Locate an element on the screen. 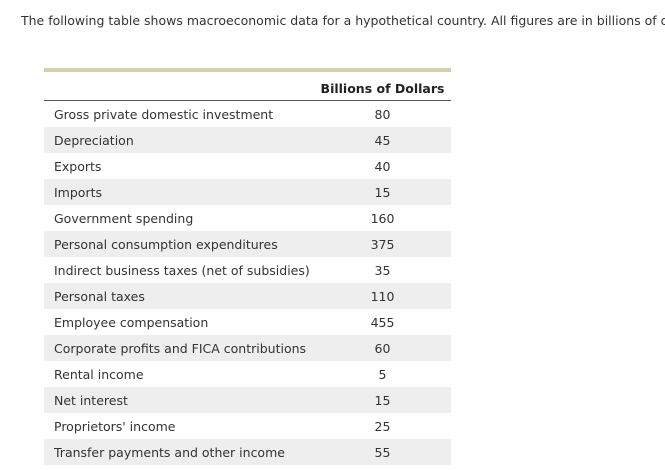 Image resolution: width=665 pixels, height=470 pixels. row-label: Personal consumption expenditures is located at coordinates (166, 244).